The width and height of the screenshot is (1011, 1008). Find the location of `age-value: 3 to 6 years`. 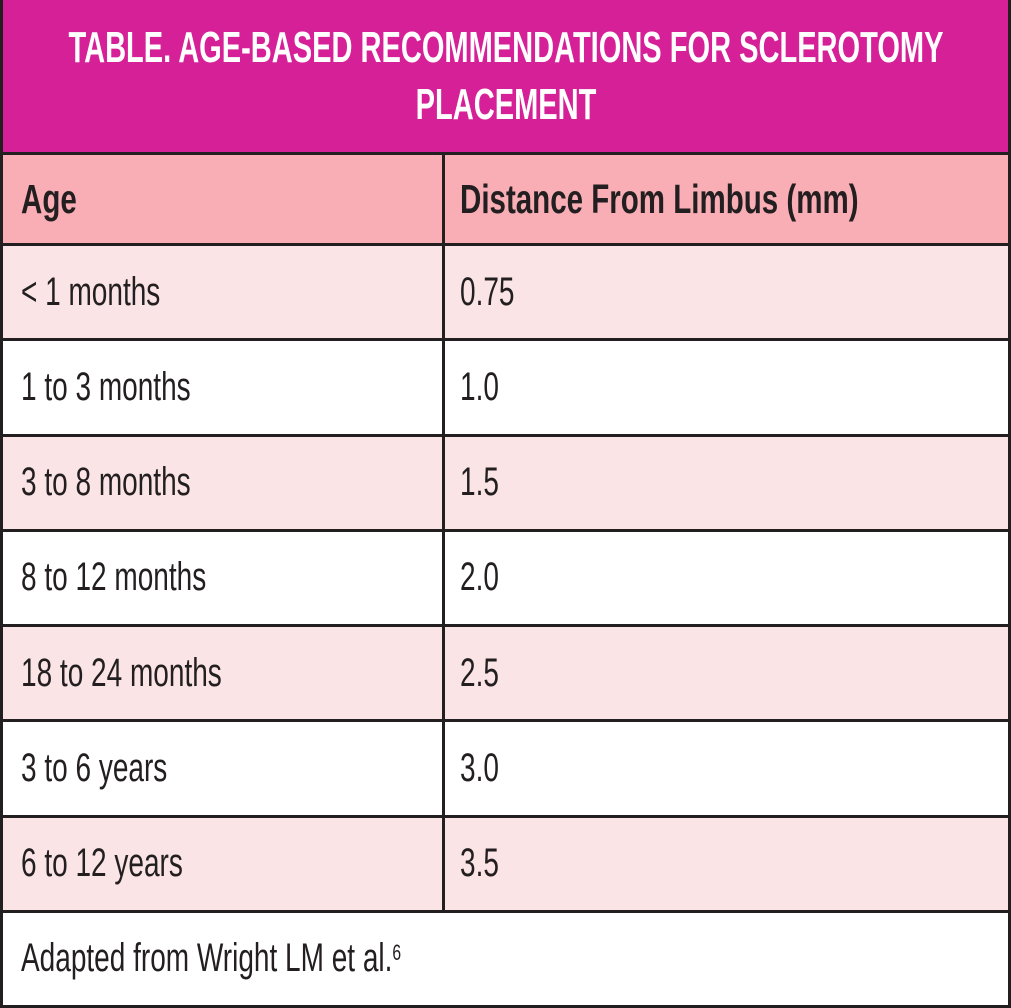

age-value: 3 to 6 years is located at coordinates (94, 768).